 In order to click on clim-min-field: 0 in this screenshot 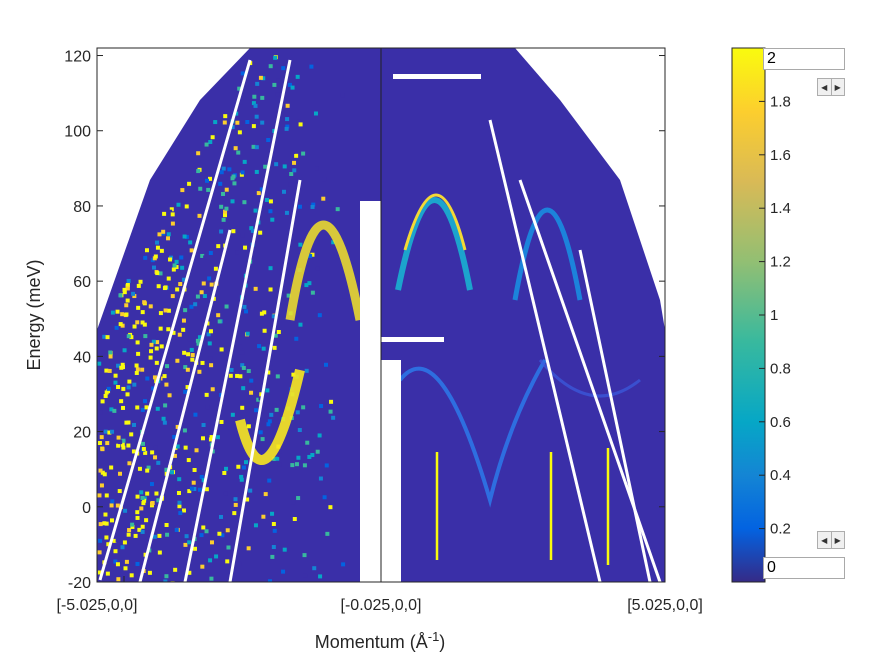, I will do `click(804, 568)`.